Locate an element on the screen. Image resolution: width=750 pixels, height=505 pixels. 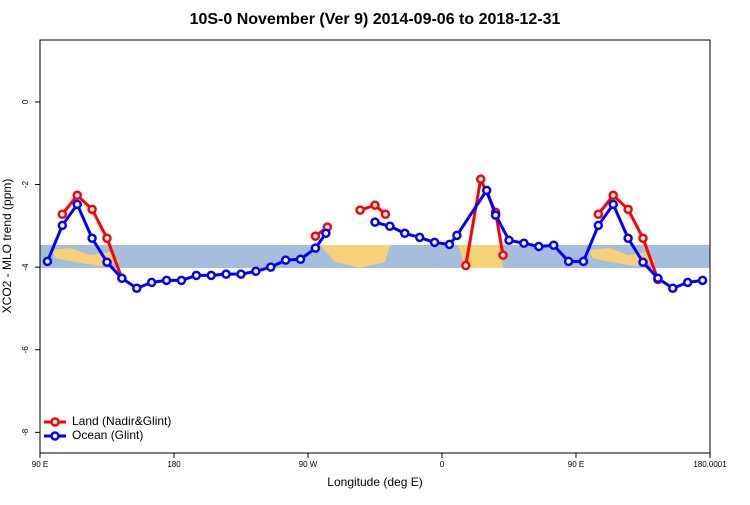
map-band is located at coordinates (375, 256).